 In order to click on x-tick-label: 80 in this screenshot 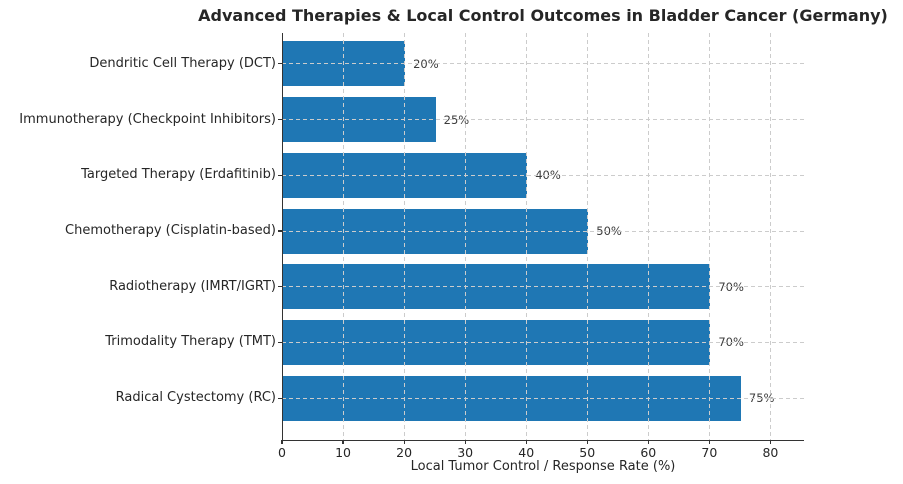, I will do `click(770, 452)`.